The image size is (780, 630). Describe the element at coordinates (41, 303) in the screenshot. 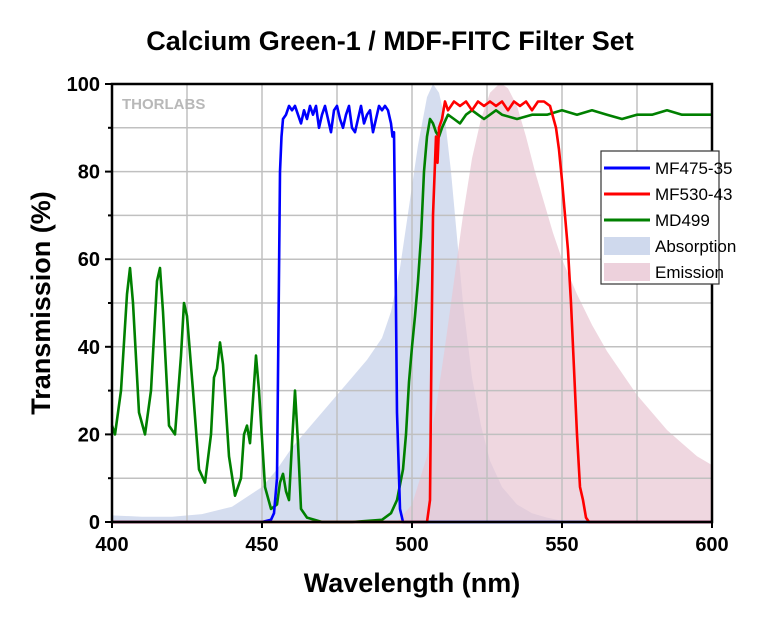

I see `y-axis-label: Transmission (%)` at that location.